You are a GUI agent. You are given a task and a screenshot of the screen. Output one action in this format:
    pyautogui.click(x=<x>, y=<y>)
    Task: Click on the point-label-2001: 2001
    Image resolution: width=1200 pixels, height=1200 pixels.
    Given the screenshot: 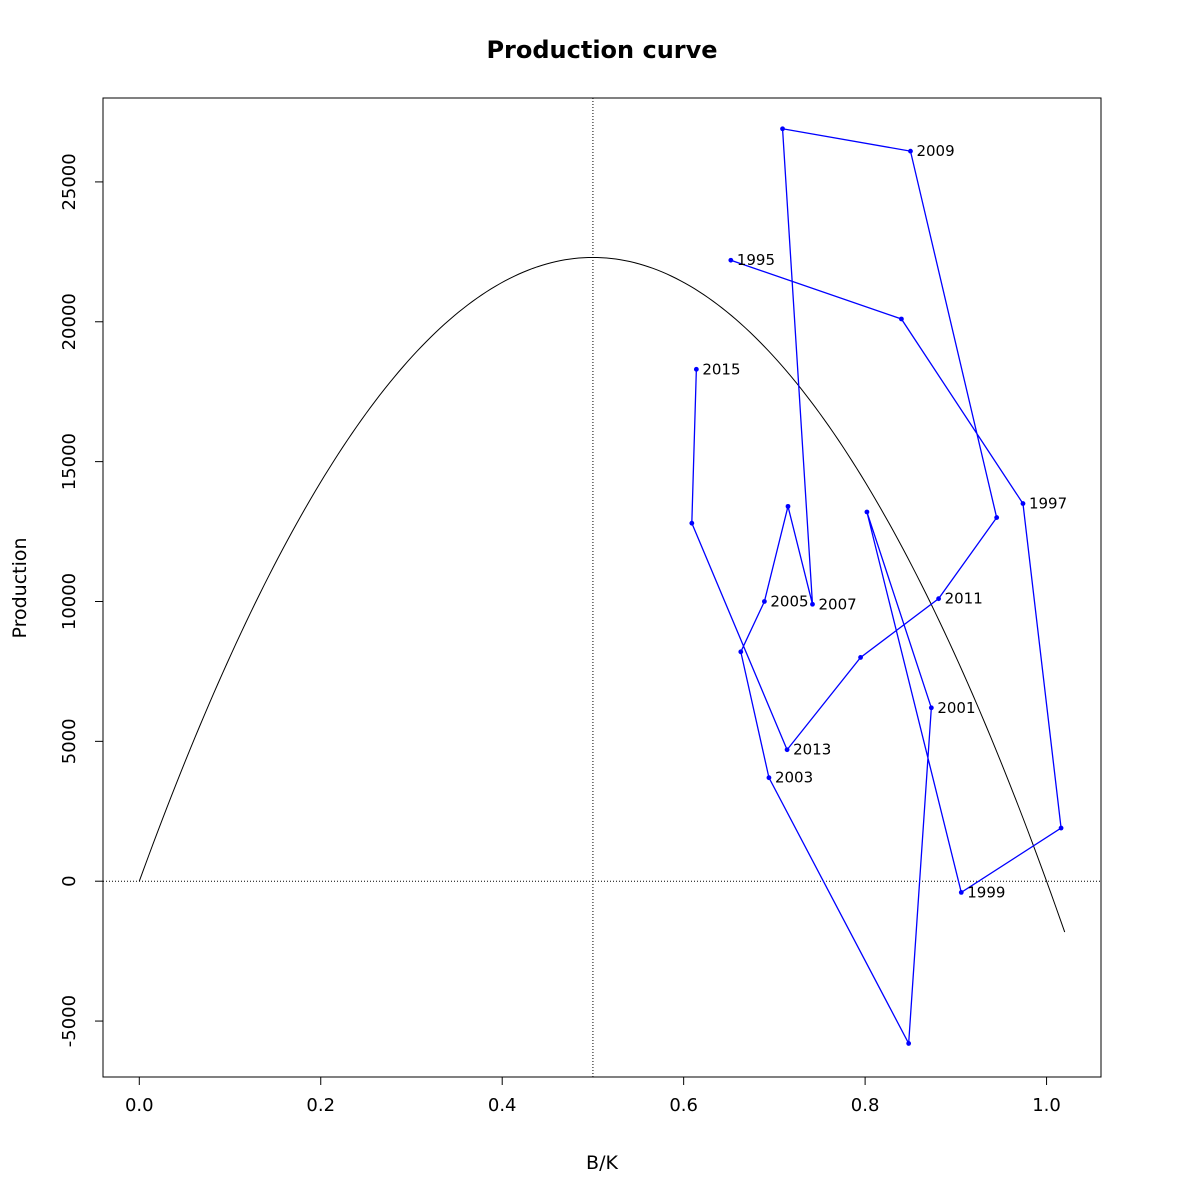 What is the action you would take?
    pyautogui.click(x=956, y=708)
    